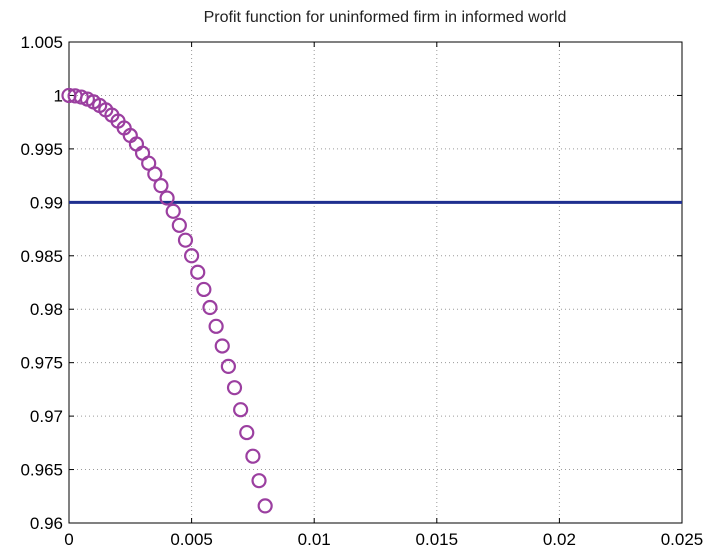  Describe the element at coordinates (437, 539) in the screenshot. I see `x-tick-label: 0.015` at that location.